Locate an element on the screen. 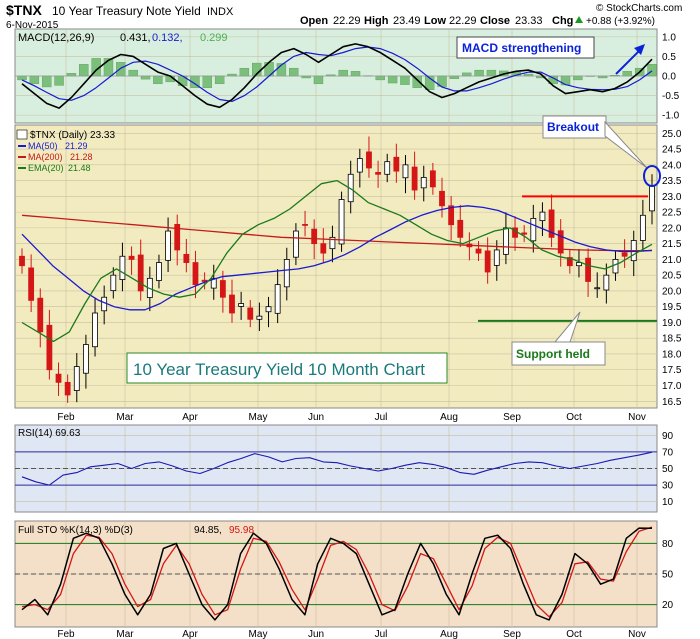  y-tick-label: 50 is located at coordinates (668, 575).